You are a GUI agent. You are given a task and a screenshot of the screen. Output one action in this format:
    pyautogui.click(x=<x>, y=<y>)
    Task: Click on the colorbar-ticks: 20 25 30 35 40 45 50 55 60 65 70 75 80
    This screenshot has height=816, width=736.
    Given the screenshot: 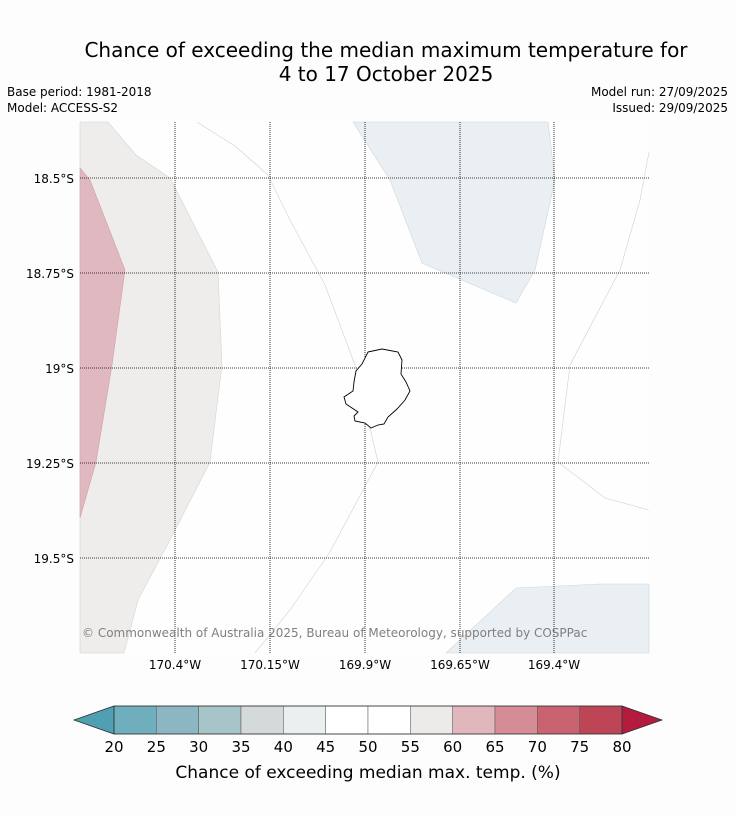 What is the action you would take?
    pyautogui.click(x=367, y=747)
    